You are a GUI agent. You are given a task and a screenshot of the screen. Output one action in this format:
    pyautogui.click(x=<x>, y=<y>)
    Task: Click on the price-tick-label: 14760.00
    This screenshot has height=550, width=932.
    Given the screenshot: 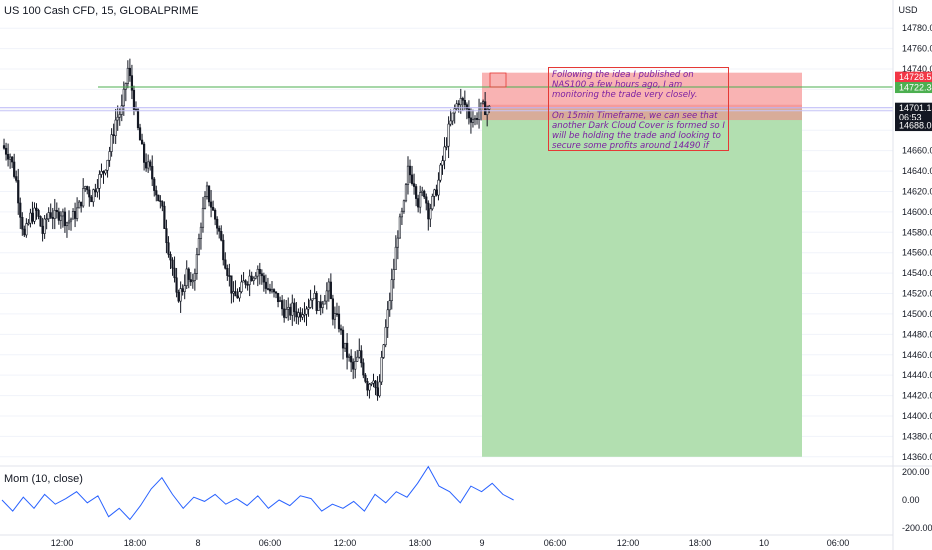 What is the action you would take?
    pyautogui.click(x=917, y=49)
    